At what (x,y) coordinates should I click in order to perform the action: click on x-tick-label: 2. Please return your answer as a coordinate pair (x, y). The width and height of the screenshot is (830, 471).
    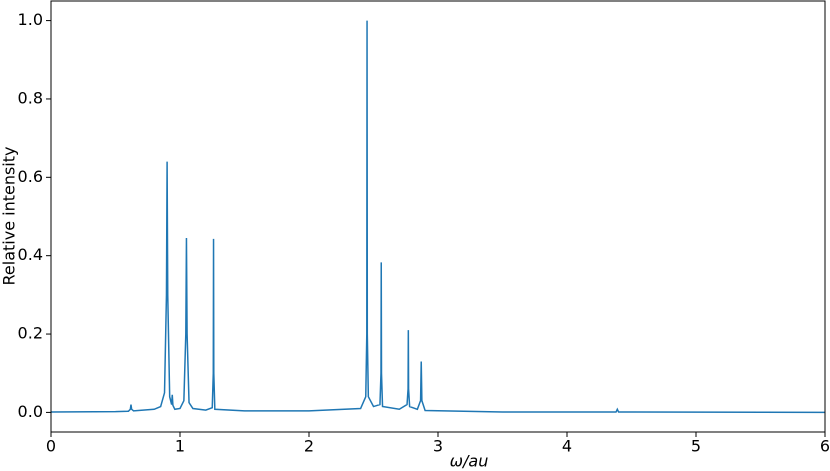
    Looking at the image, I should click on (309, 446).